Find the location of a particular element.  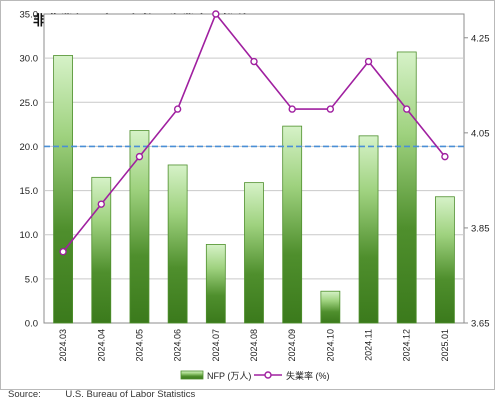

legend: NFP (万人) 失業率 (%) is located at coordinates (255, 375).